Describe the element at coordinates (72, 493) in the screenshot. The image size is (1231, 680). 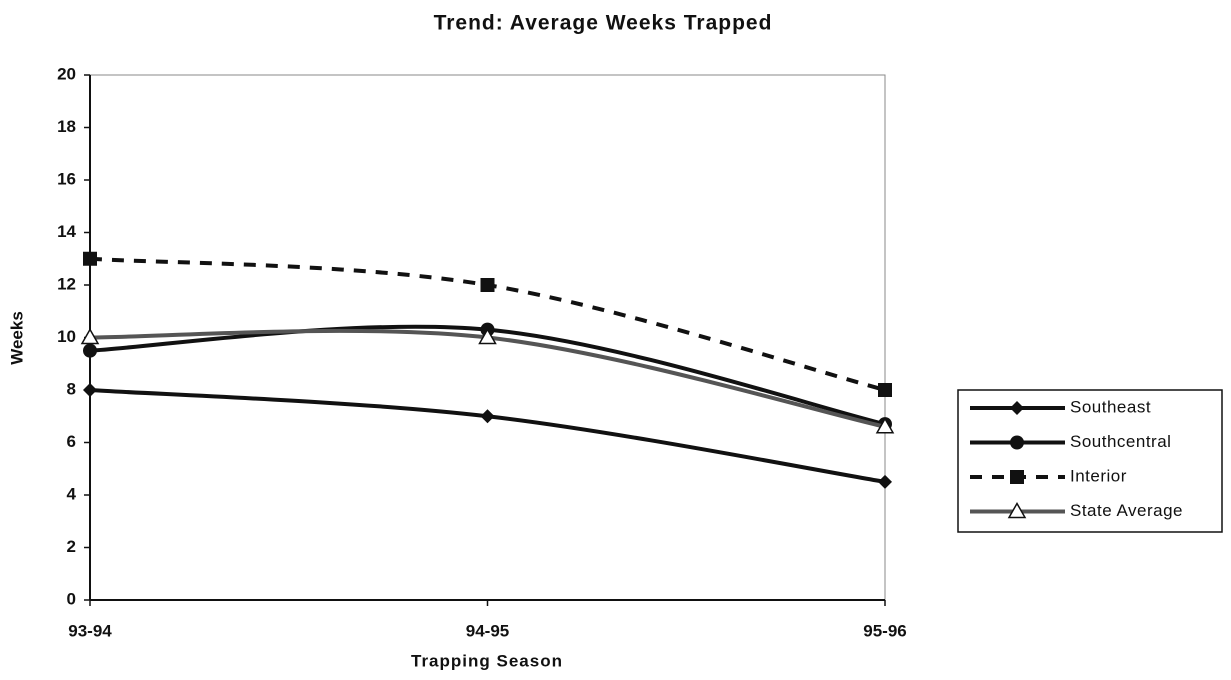
I see `y-tick-label: 4` at that location.